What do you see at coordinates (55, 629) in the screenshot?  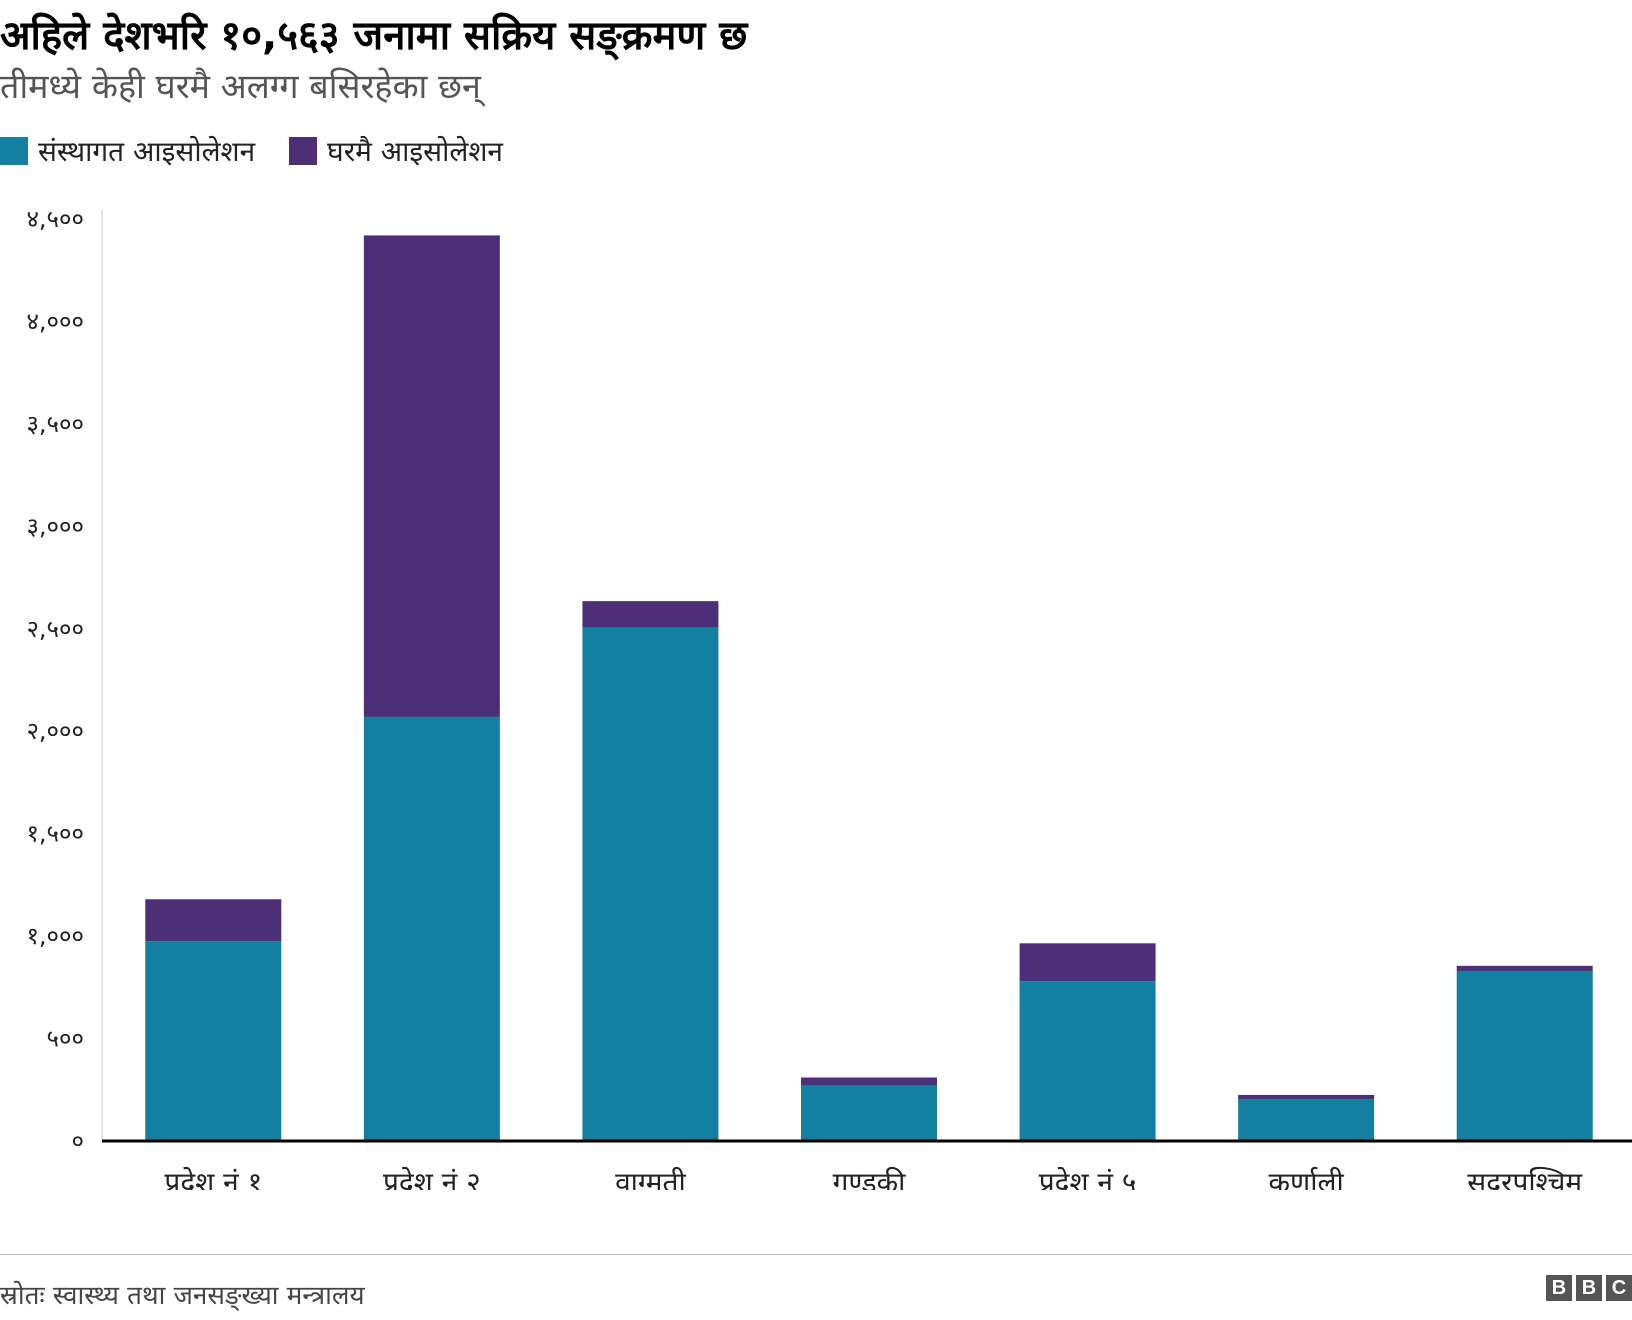 I see `y-tick-label: २,५००` at bounding box center [55, 629].